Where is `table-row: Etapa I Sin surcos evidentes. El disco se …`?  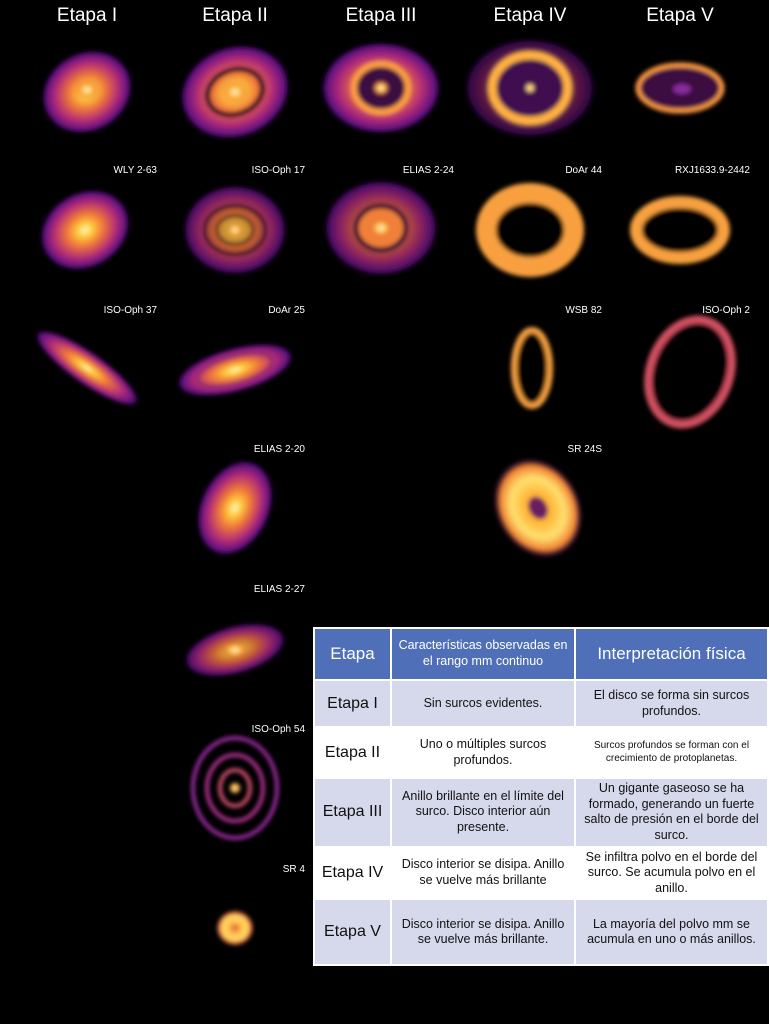 table-row: Etapa I Sin surcos evidentes. El disco se … is located at coordinates (541, 703).